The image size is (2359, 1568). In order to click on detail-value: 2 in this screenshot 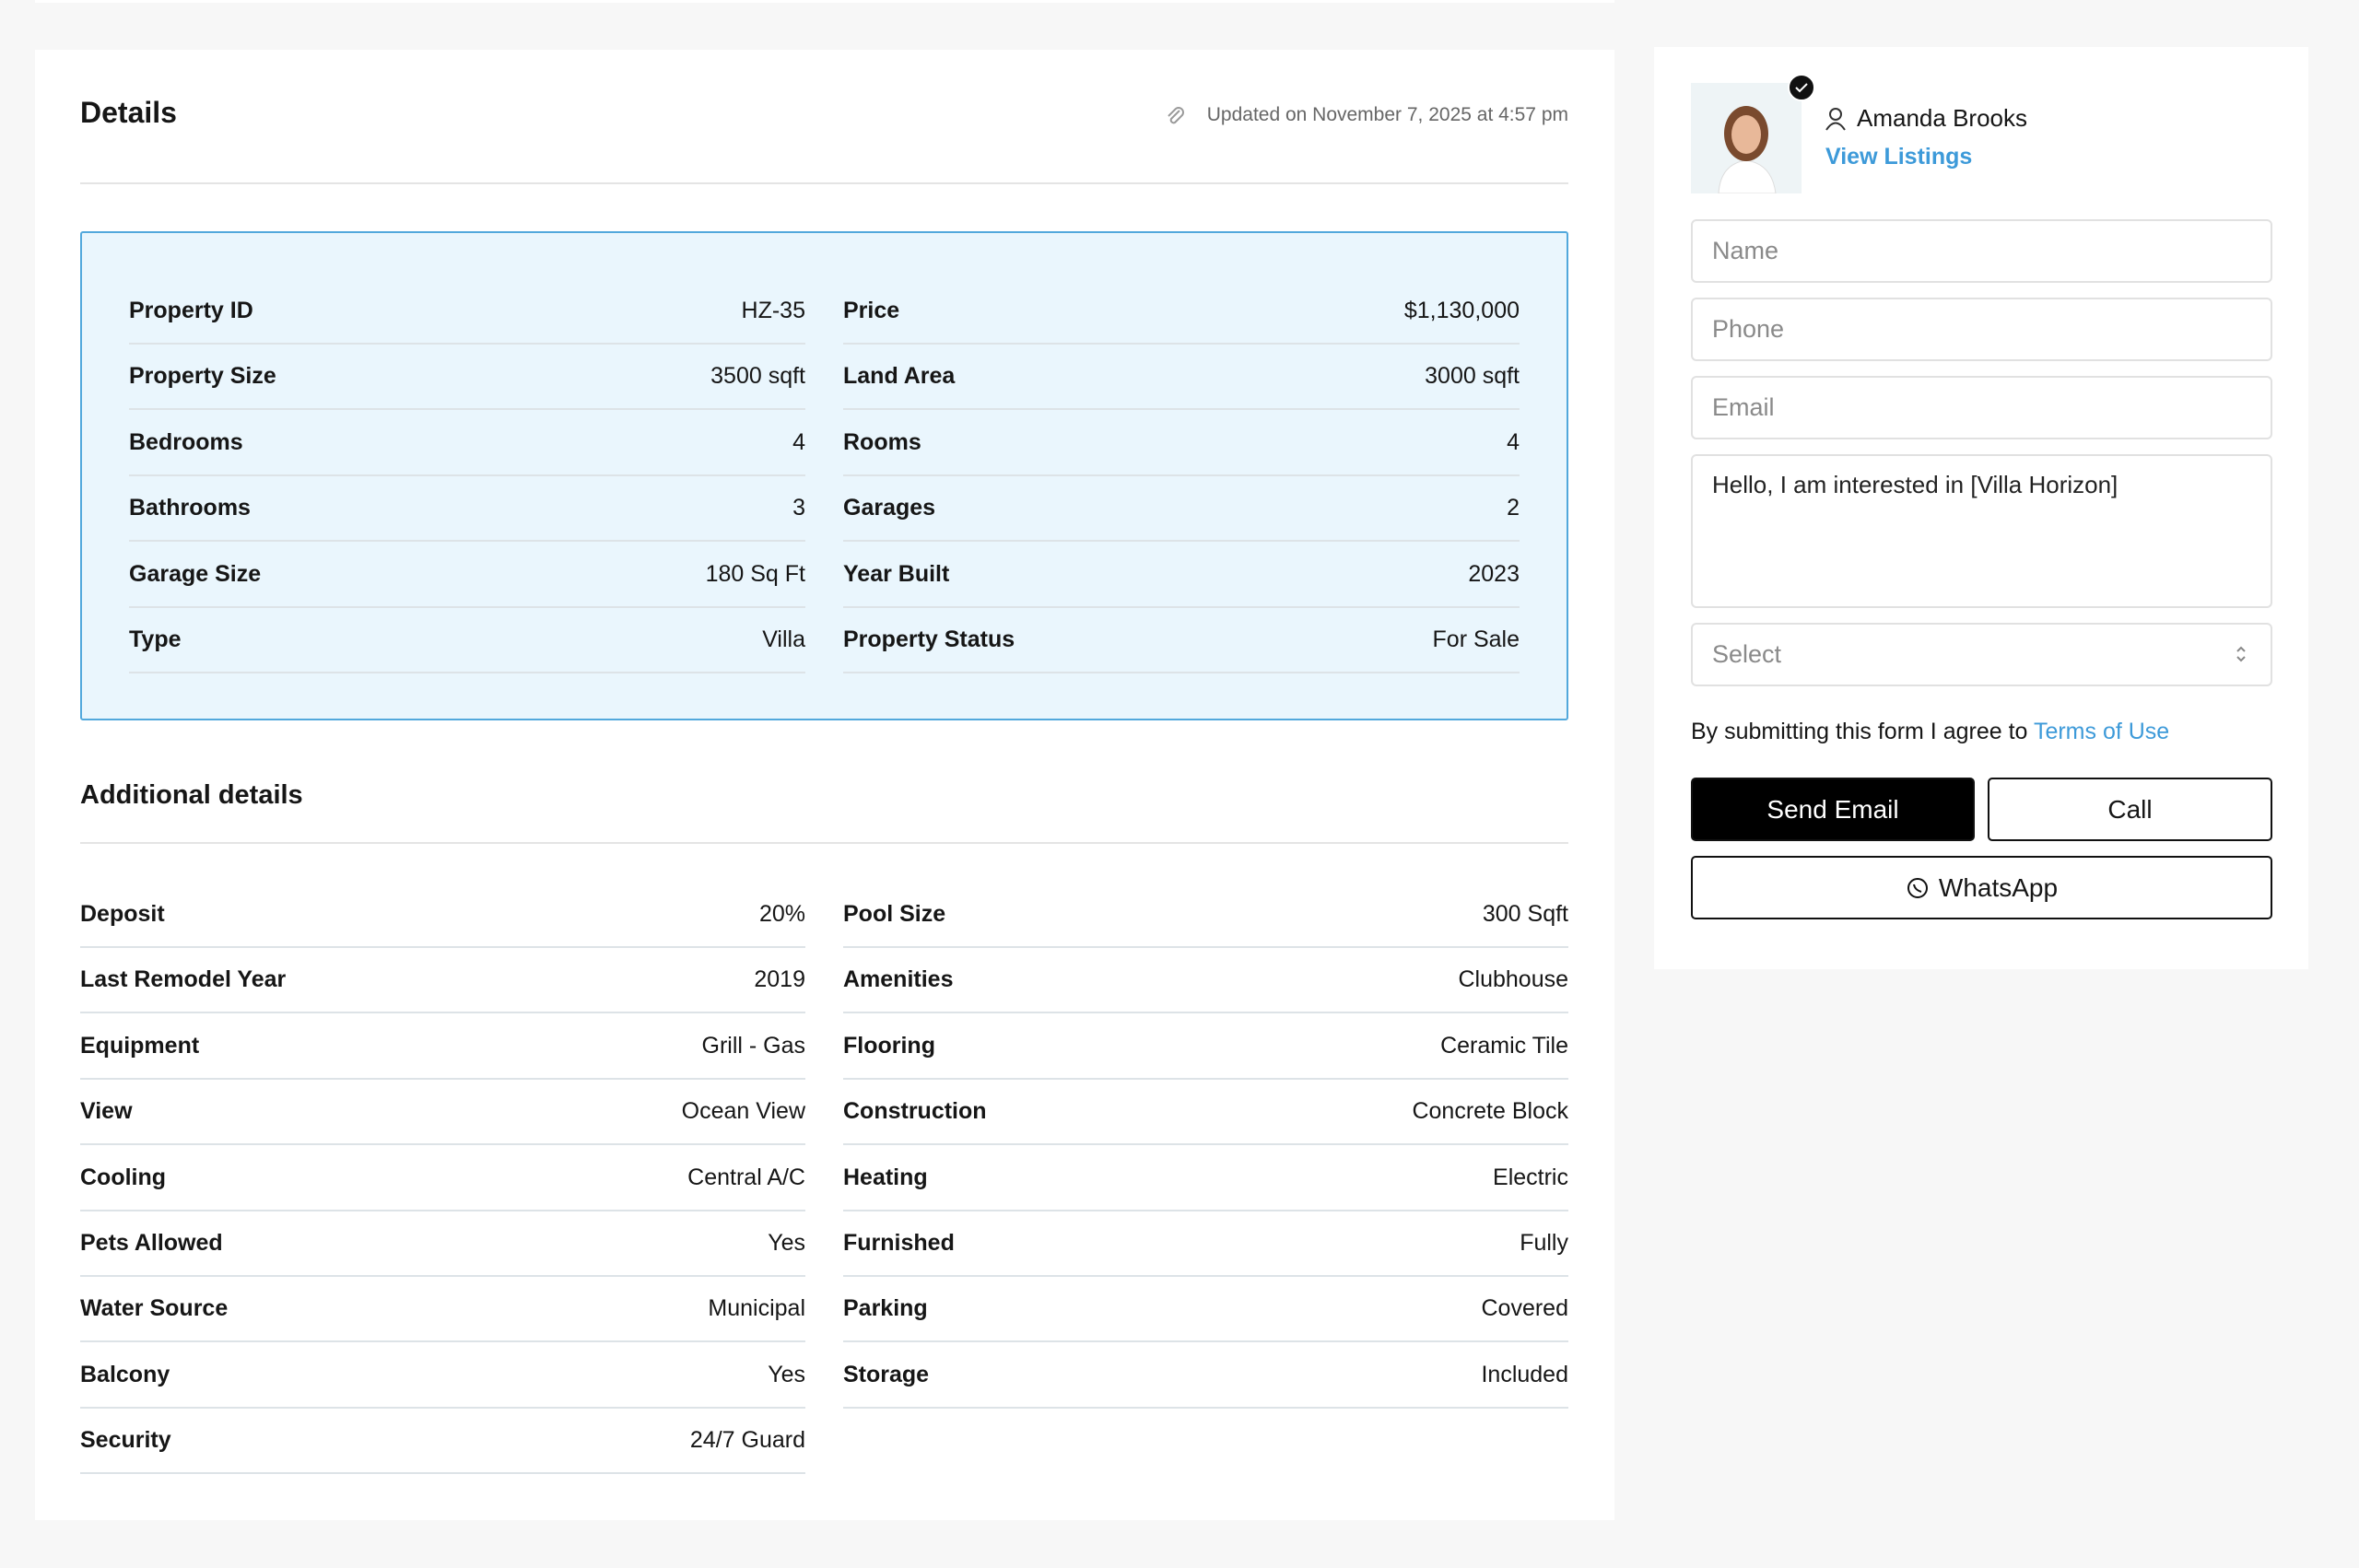, I will do `click(1513, 508)`.